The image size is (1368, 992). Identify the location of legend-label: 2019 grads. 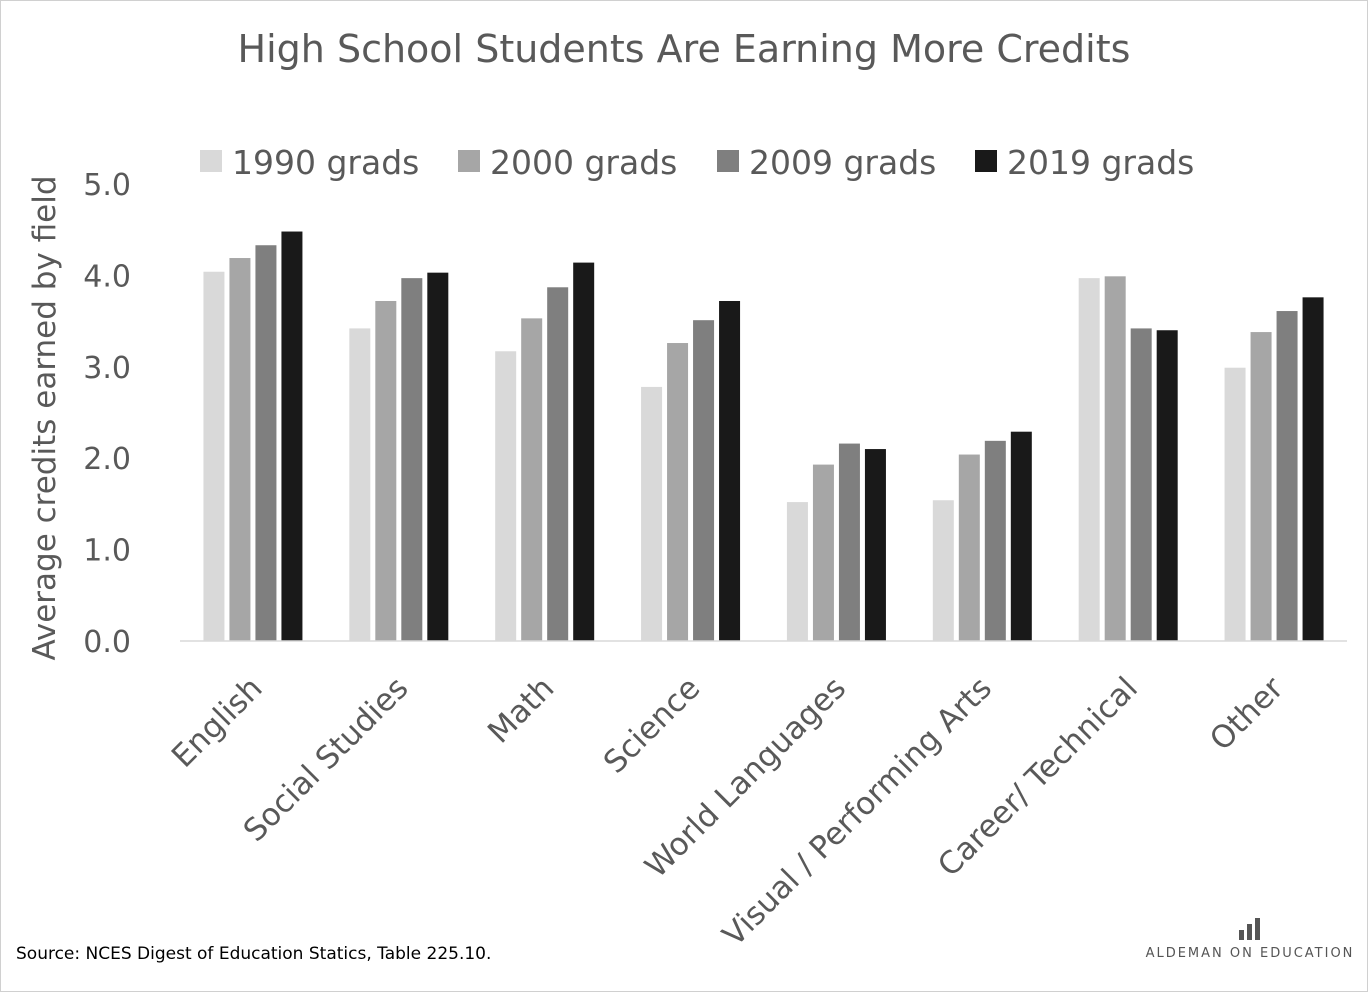
(1100, 162).